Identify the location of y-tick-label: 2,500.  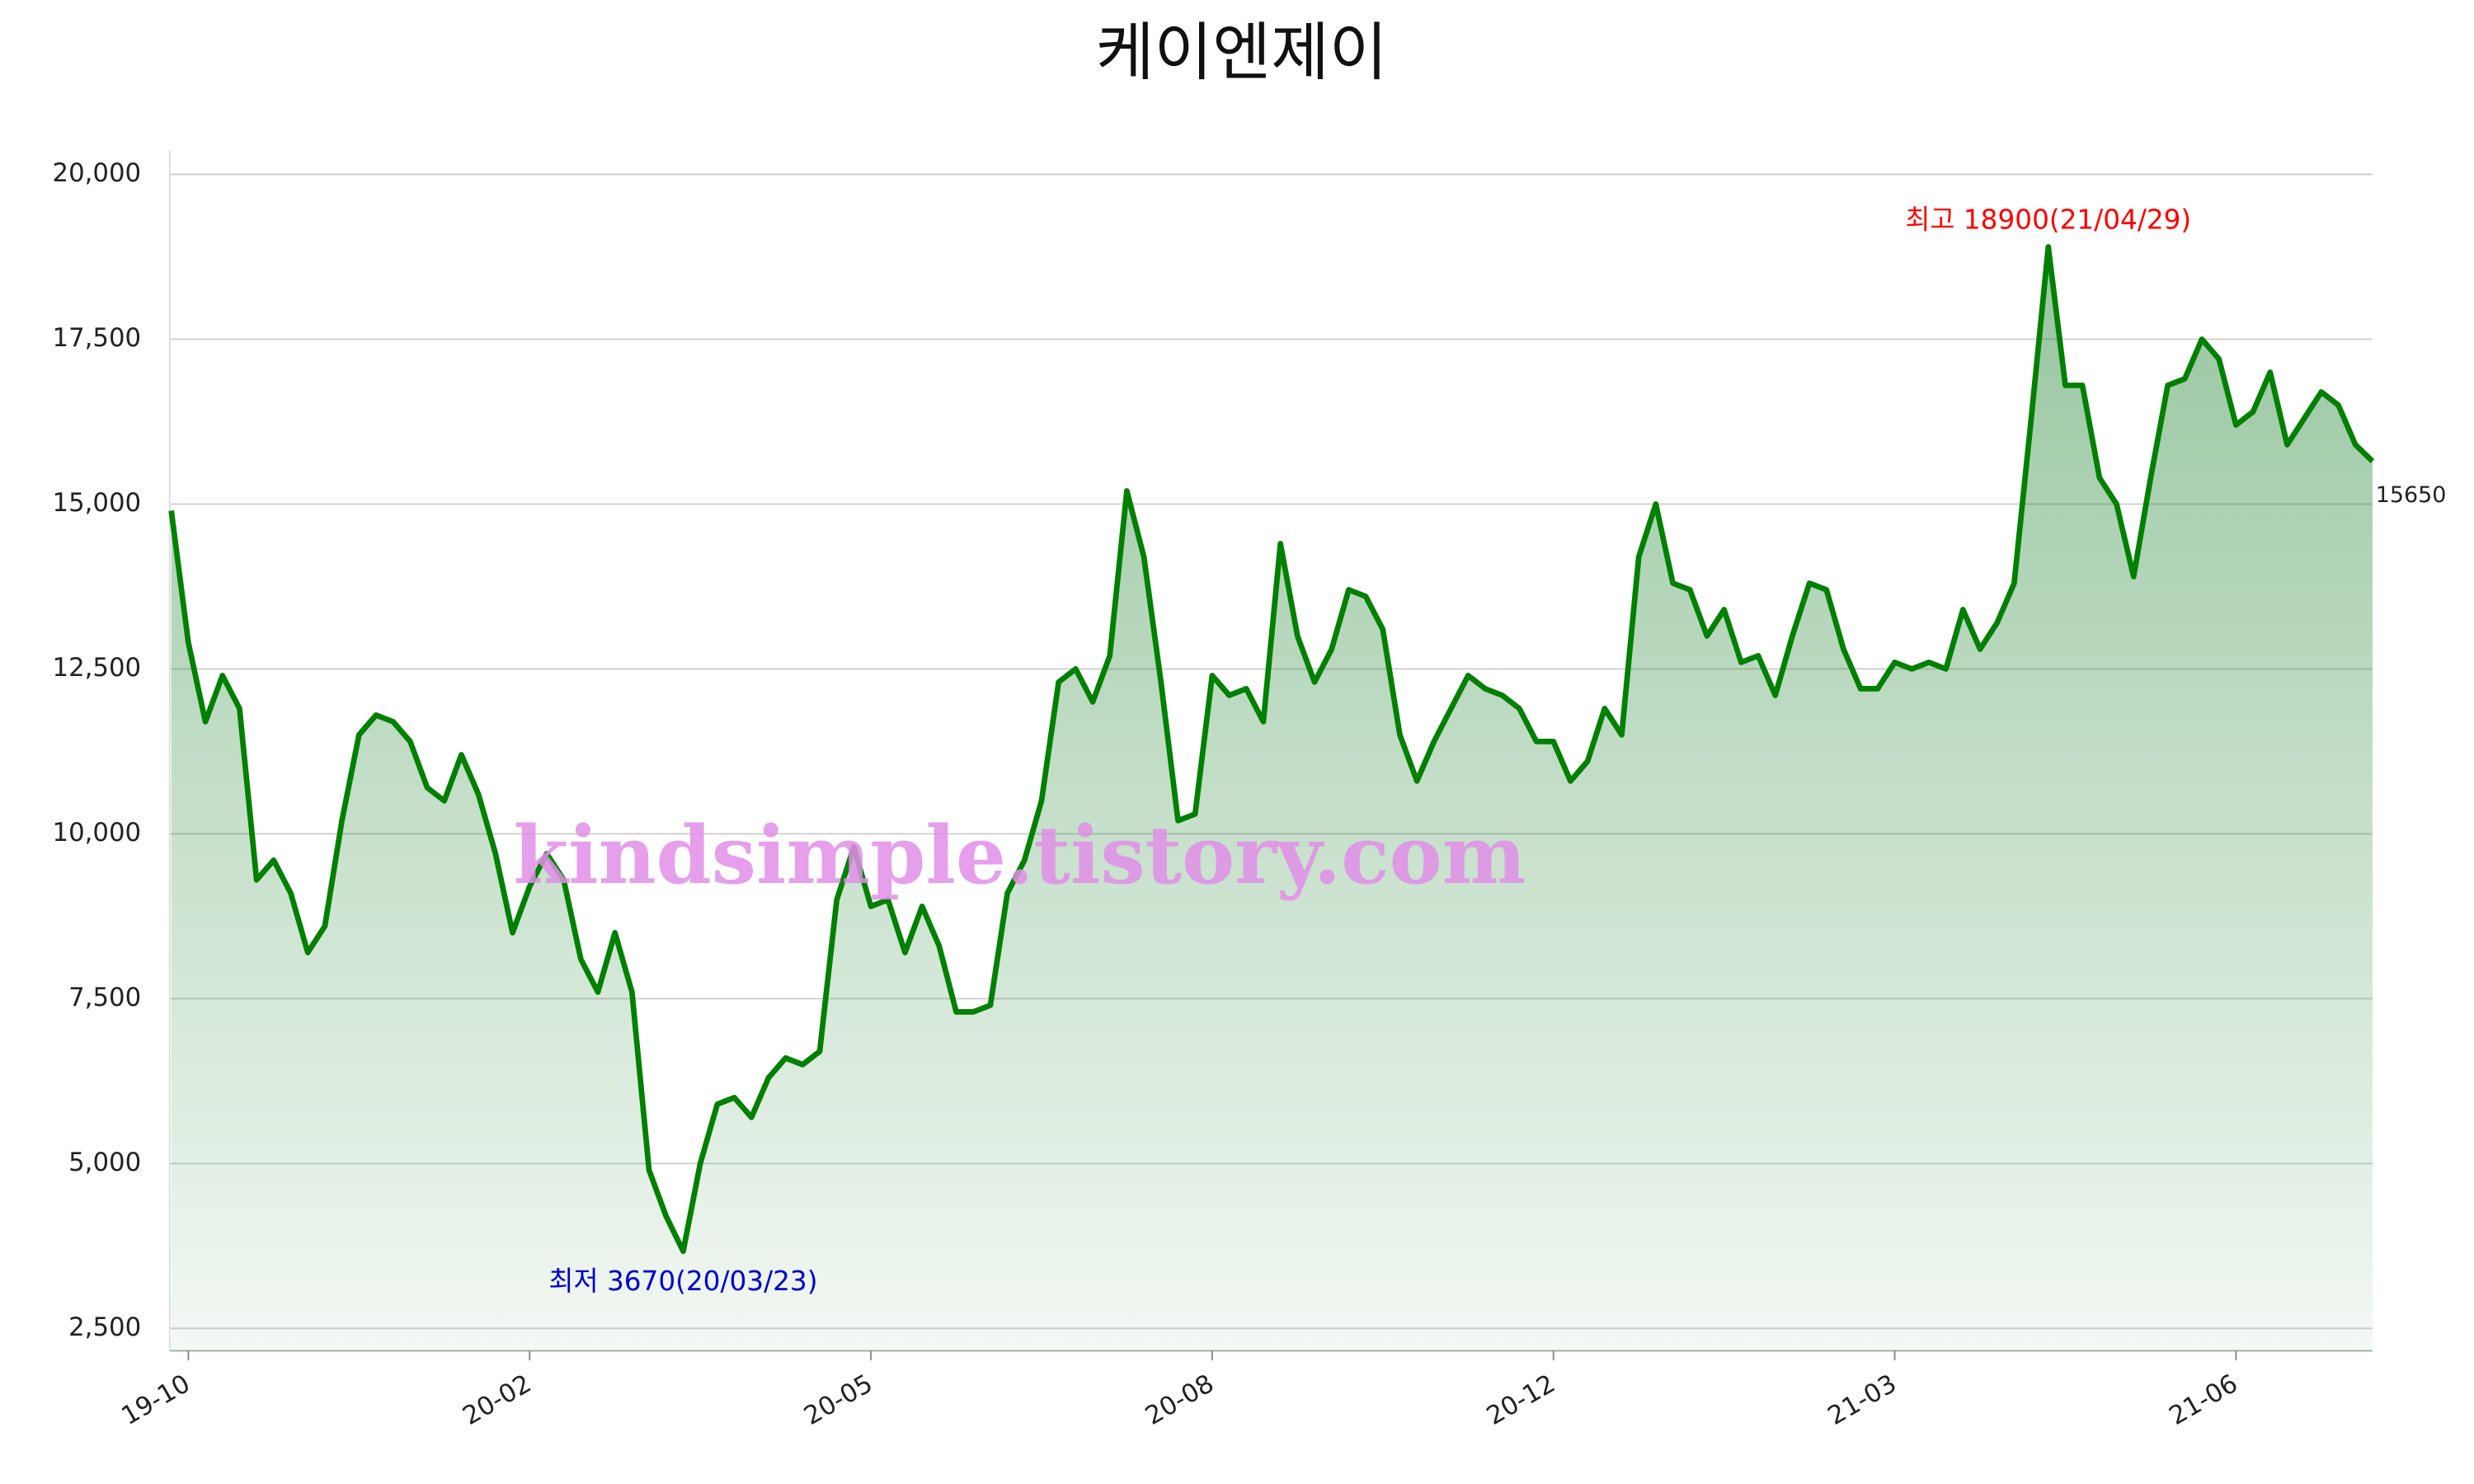
(104, 1327).